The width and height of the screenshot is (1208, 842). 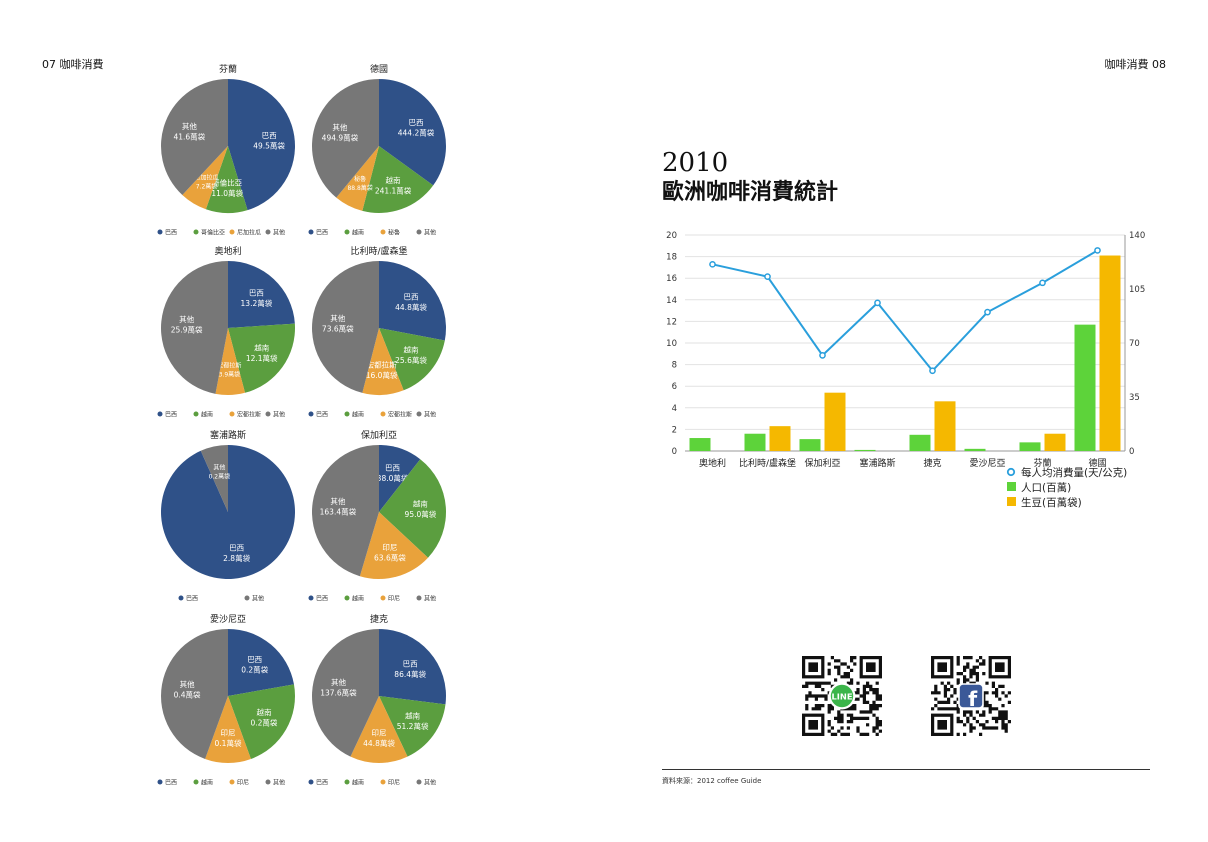 I want to click on pie-slice-name: 尼加拉瓜, so click(x=207, y=178).